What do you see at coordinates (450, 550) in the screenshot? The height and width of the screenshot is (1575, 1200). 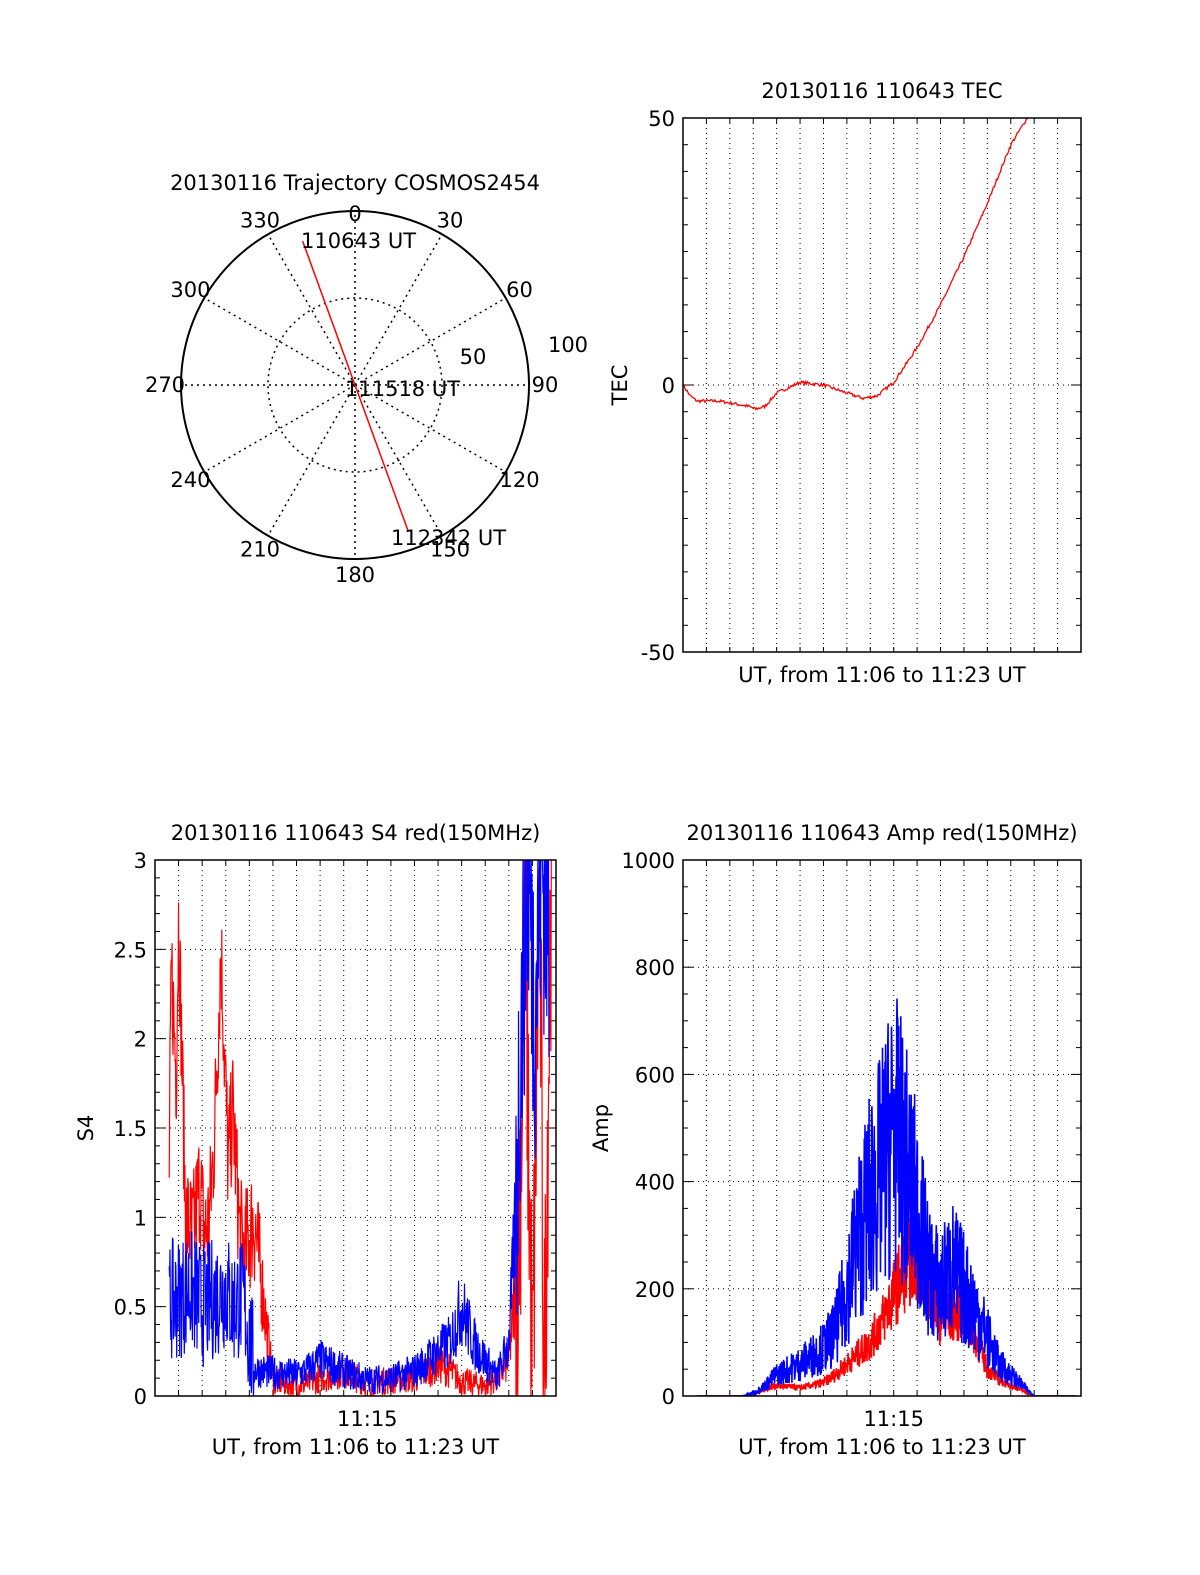 I see `azimuth-tick-label: 150` at bounding box center [450, 550].